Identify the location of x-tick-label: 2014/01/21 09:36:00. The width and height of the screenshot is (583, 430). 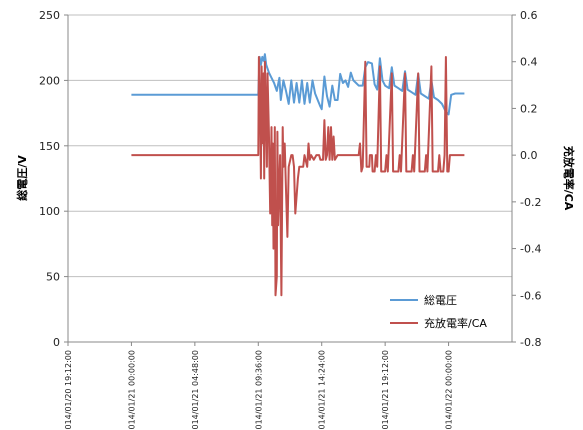
(258, 390).